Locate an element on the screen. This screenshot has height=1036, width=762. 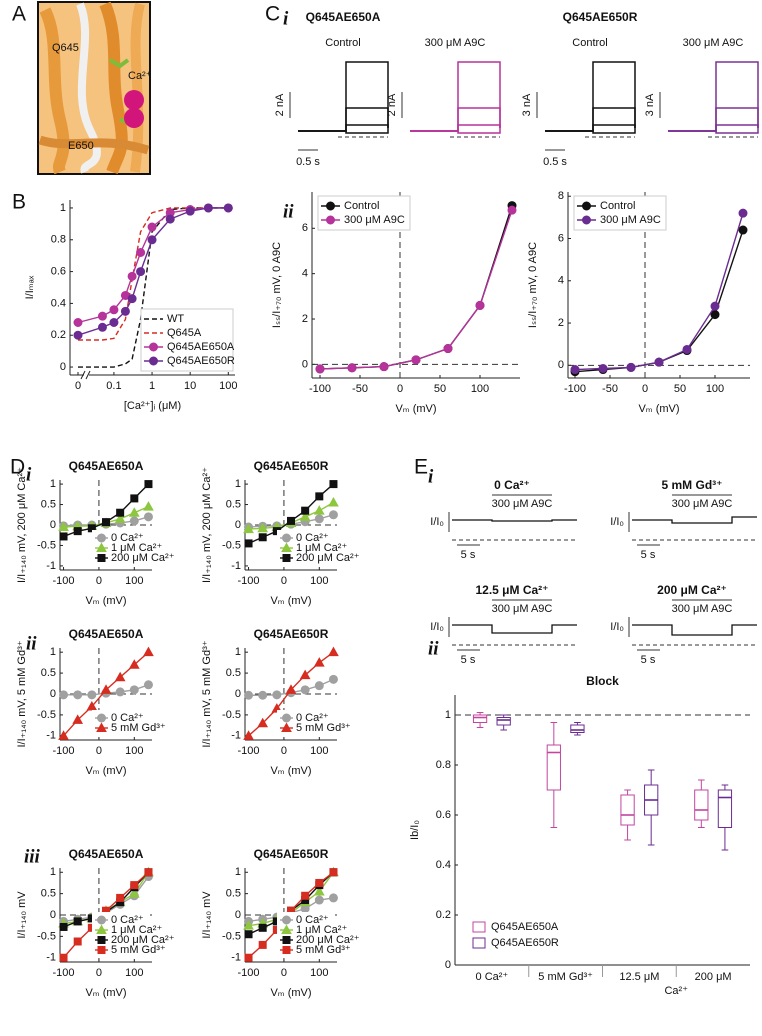
legend-label: 5 mM Gd³⁺ is located at coordinates (323, 728).